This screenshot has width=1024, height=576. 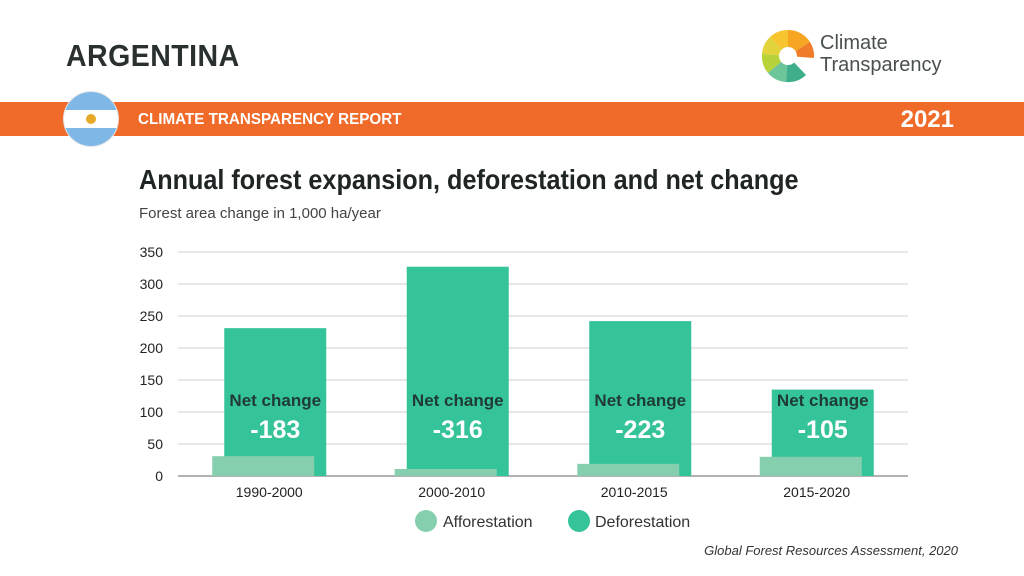 I want to click on argentina-flag-icon, so click(x=91, y=119).